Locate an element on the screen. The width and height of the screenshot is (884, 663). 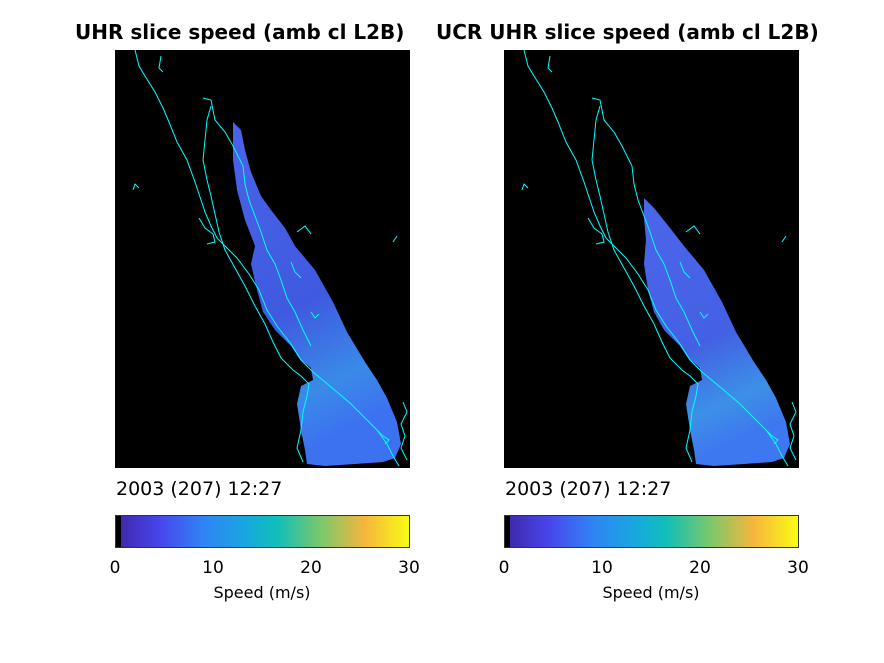
plot-title: UCR UHR slice speed (amb cl L2B) is located at coordinates (627, 32).